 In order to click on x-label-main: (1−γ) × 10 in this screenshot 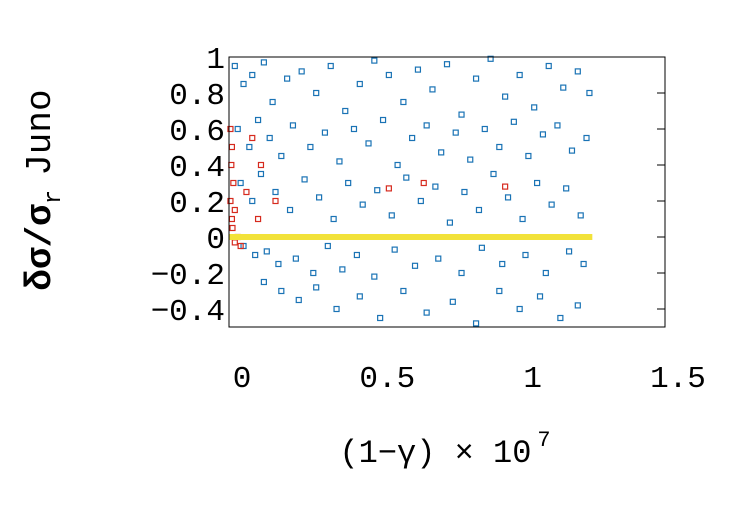, I will do `click(435, 453)`.